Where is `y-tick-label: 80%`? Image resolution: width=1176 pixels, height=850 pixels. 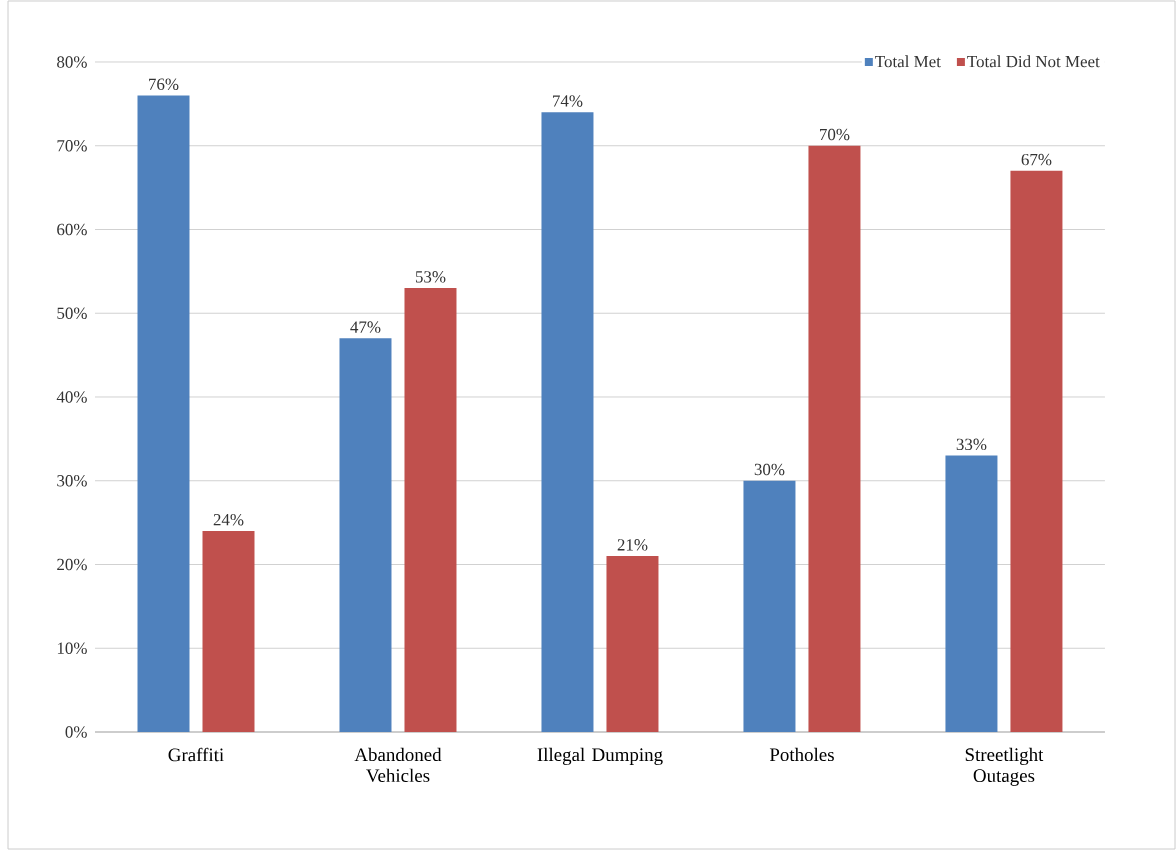
y-tick-label: 80% is located at coordinates (72, 62).